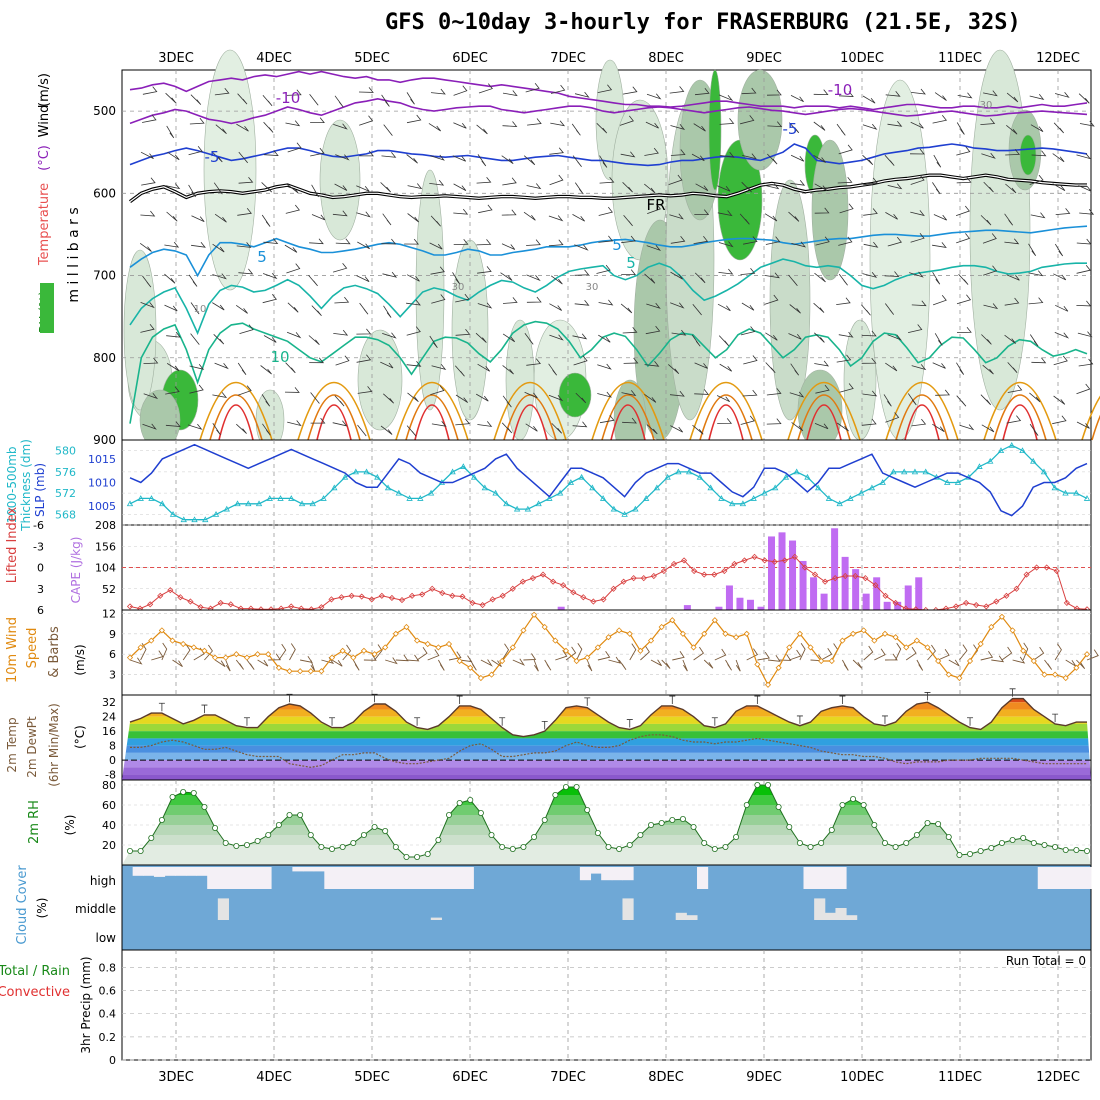  What do you see at coordinates (102, 483) in the screenshot?
I see `slp-tick: 1010` at bounding box center [102, 483].